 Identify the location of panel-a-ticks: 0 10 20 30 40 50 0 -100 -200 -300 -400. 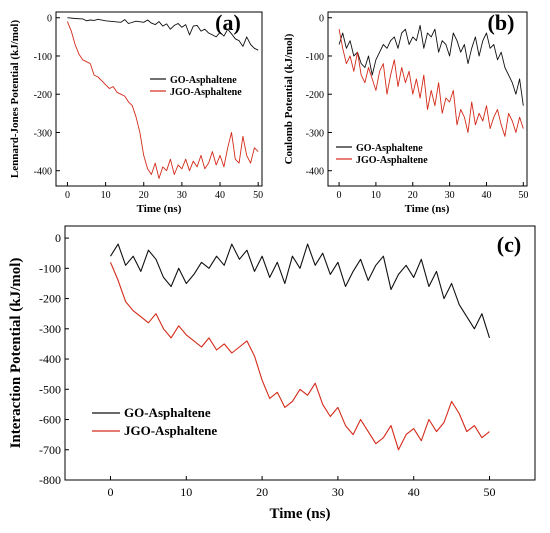
(149, 107).